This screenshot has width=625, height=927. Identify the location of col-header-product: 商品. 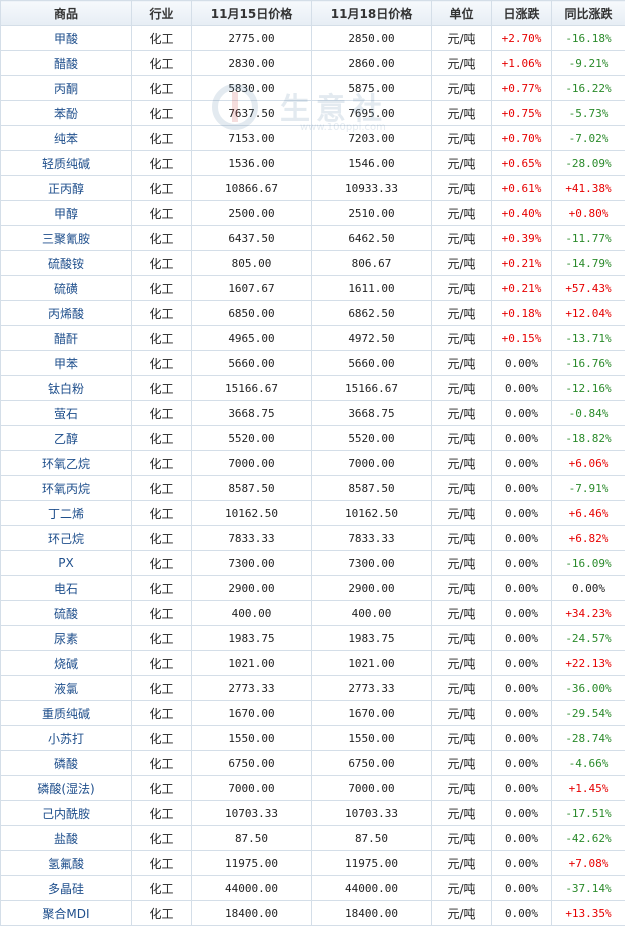
(66, 13).